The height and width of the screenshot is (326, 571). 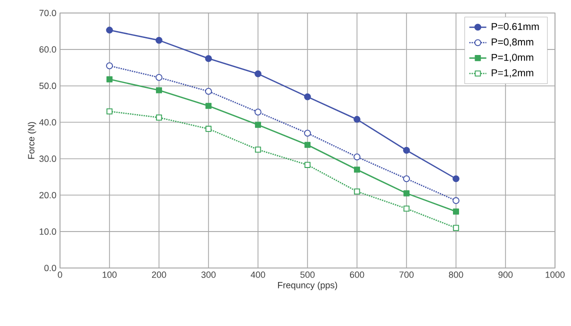 What do you see at coordinates (159, 275) in the screenshot?
I see `x-tick-label: 200` at bounding box center [159, 275].